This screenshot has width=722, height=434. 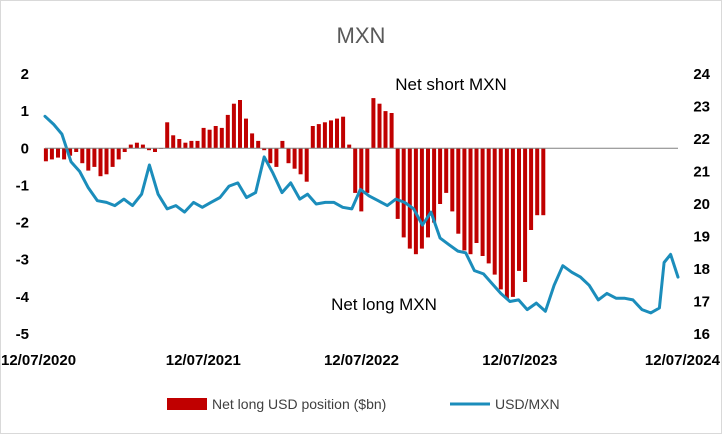 What do you see at coordinates (361, 35) in the screenshot?
I see `chart-title: MXN` at bounding box center [361, 35].